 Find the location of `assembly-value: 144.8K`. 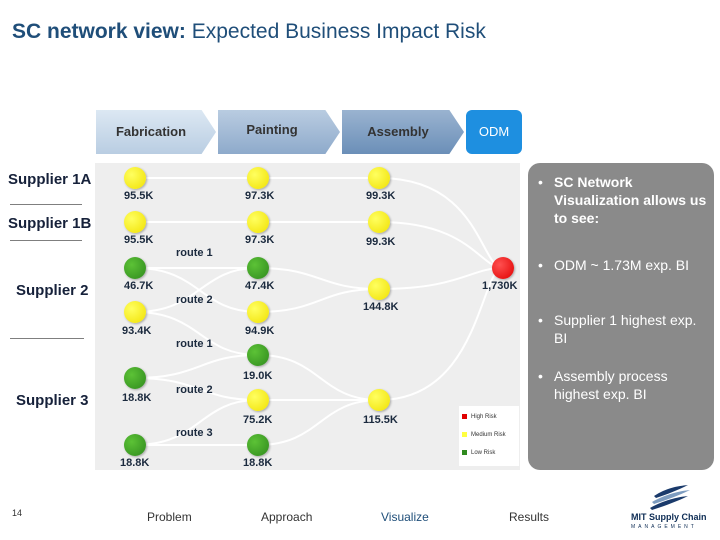

assembly-value: 144.8K is located at coordinates (381, 307).